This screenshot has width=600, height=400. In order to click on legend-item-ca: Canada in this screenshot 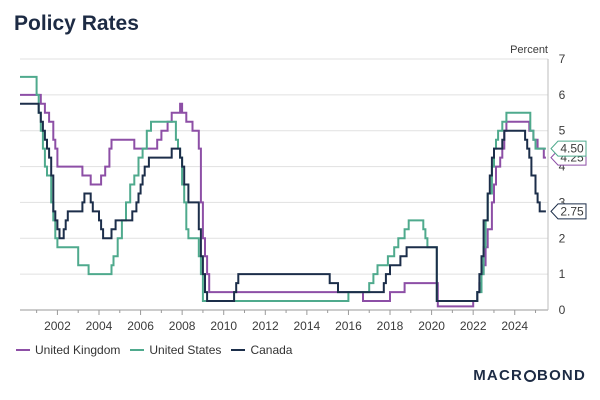, I will do `click(261, 350)`.